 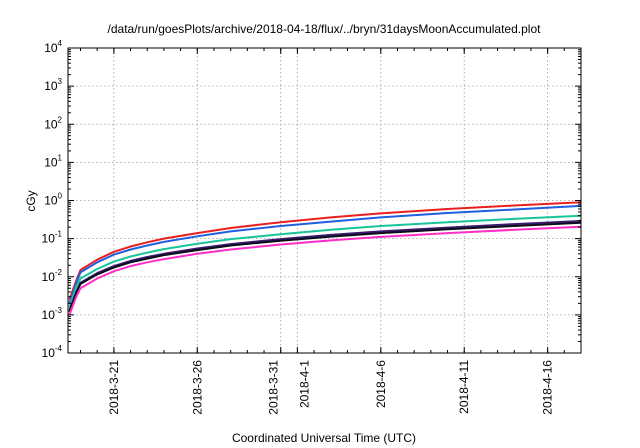 What do you see at coordinates (59, 234) in the screenshot?
I see `y-tick-exponent: -1` at bounding box center [59, 234].